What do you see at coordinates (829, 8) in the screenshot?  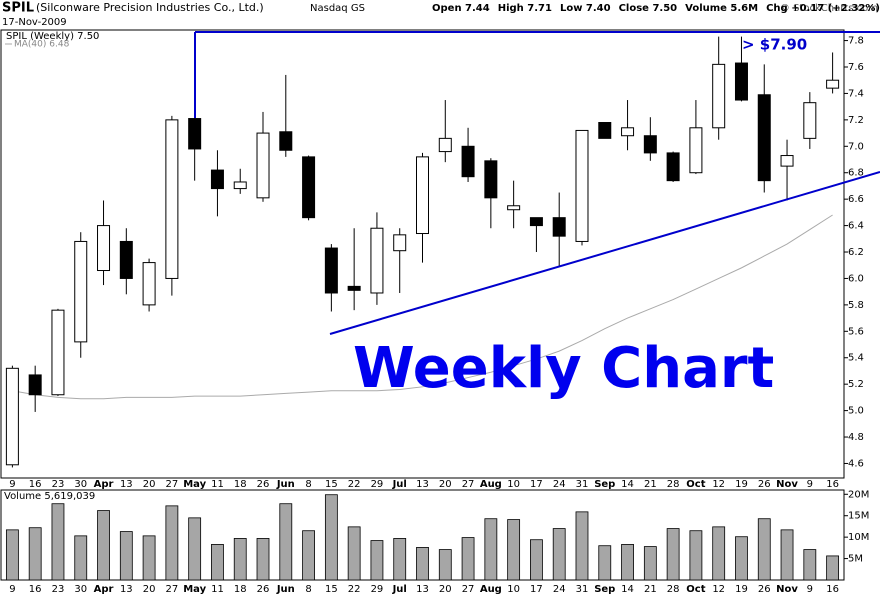 I see `source: © StockCharts.com` at bounding box center [829, 8].